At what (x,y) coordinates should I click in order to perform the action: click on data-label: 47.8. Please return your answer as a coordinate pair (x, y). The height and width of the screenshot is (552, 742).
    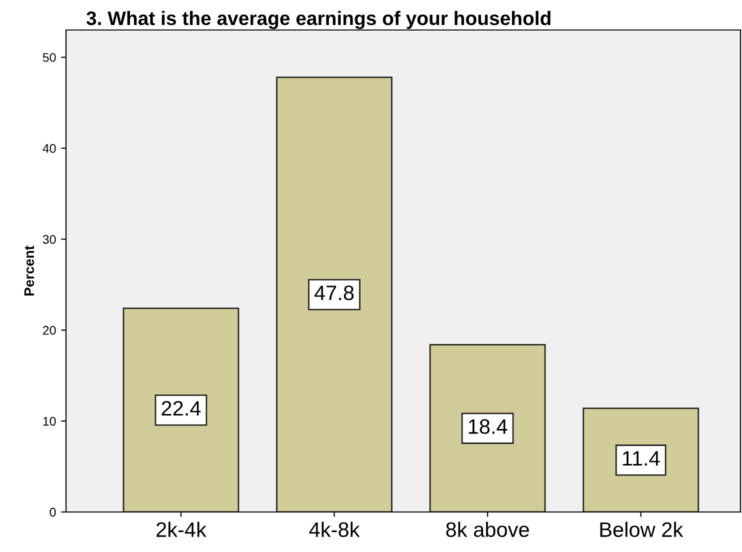
    Looking at the image, I should click on (334, 292).